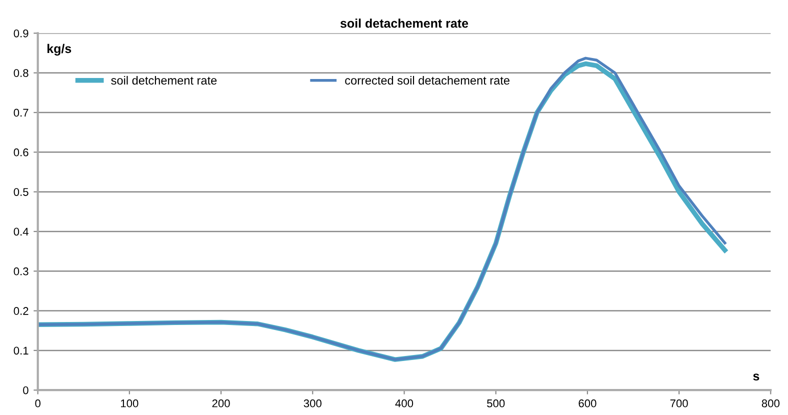 Image resolution: width=788 pixels, height=415 pixels. Describe the element at coordinates (427, 80) in the screenshot. I see `legend-label: corrected soil detachement rate` at that location.